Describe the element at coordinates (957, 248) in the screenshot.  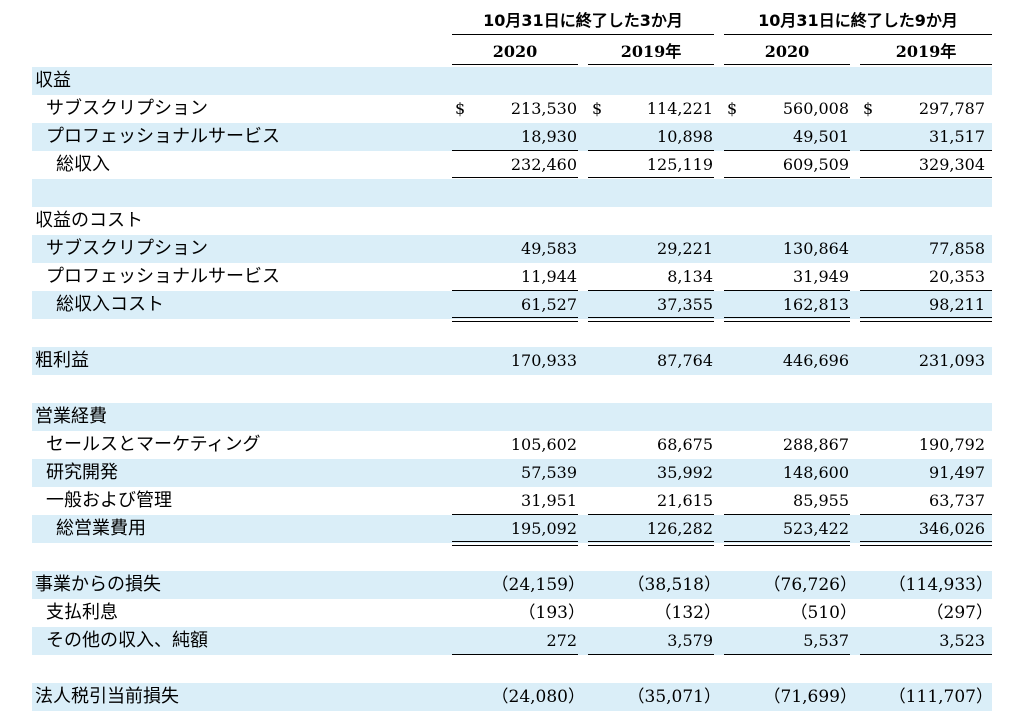
I see `value-cell: 77,858` at that location.